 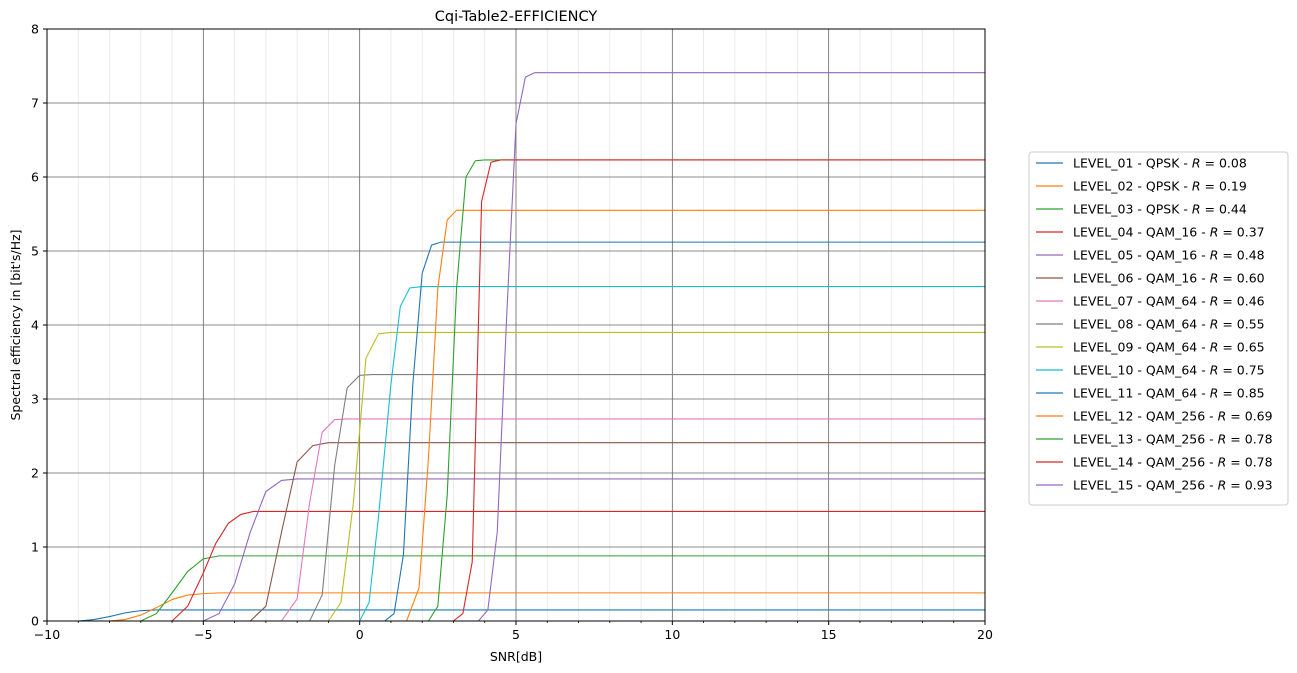 What do you see at coordinates (1169, 278) in the screenshot?
I see `legend-label: LEVEL_06 - QAM_16 - R = 0.60` at bounding box center [1169, 278].